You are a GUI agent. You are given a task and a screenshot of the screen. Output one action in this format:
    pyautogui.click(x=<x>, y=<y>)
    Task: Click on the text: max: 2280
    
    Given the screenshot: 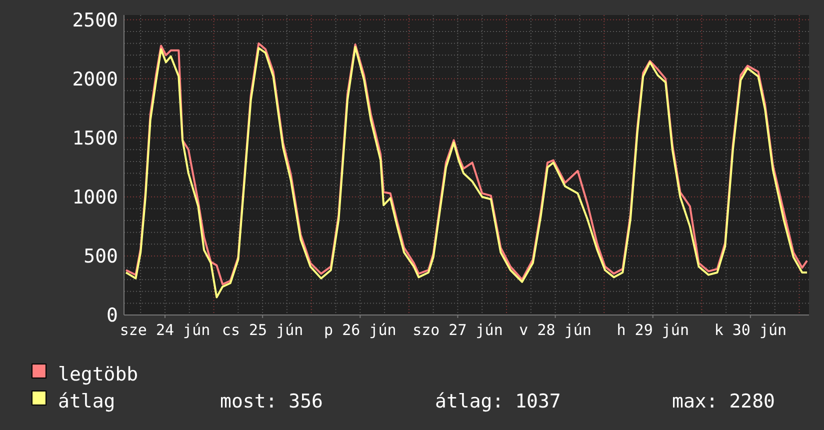 What is the action you would take?
    pyautogui.click(x=723, y=401)
    